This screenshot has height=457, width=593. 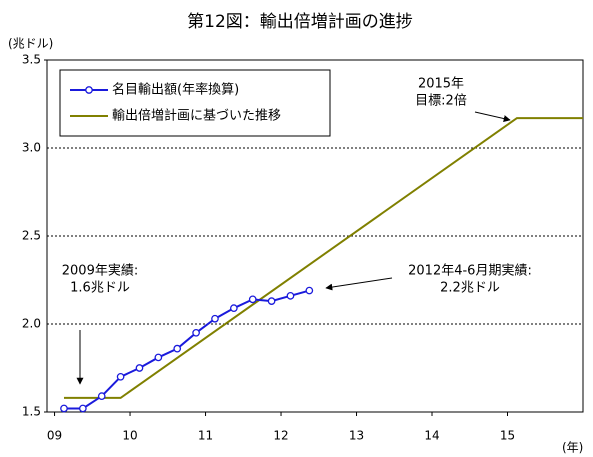 What do you see at coordinates (441, 84) in the screenshot?
I see `annotation: 2015年` at bounding box center [441, 84].